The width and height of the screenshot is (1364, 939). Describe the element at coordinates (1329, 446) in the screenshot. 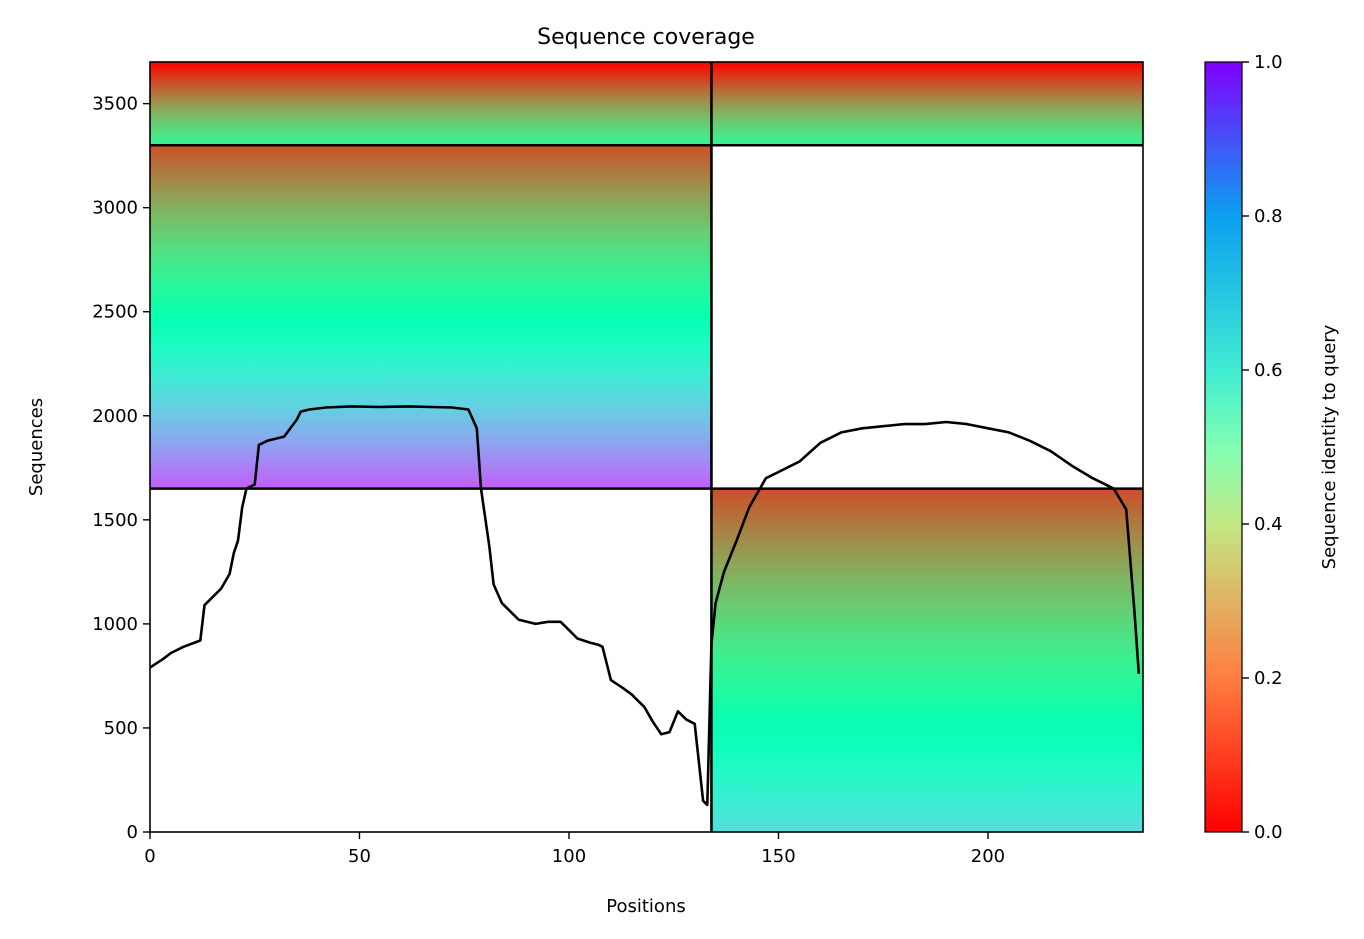

I see `colorbar-label: Sequence identity to query` at that location.